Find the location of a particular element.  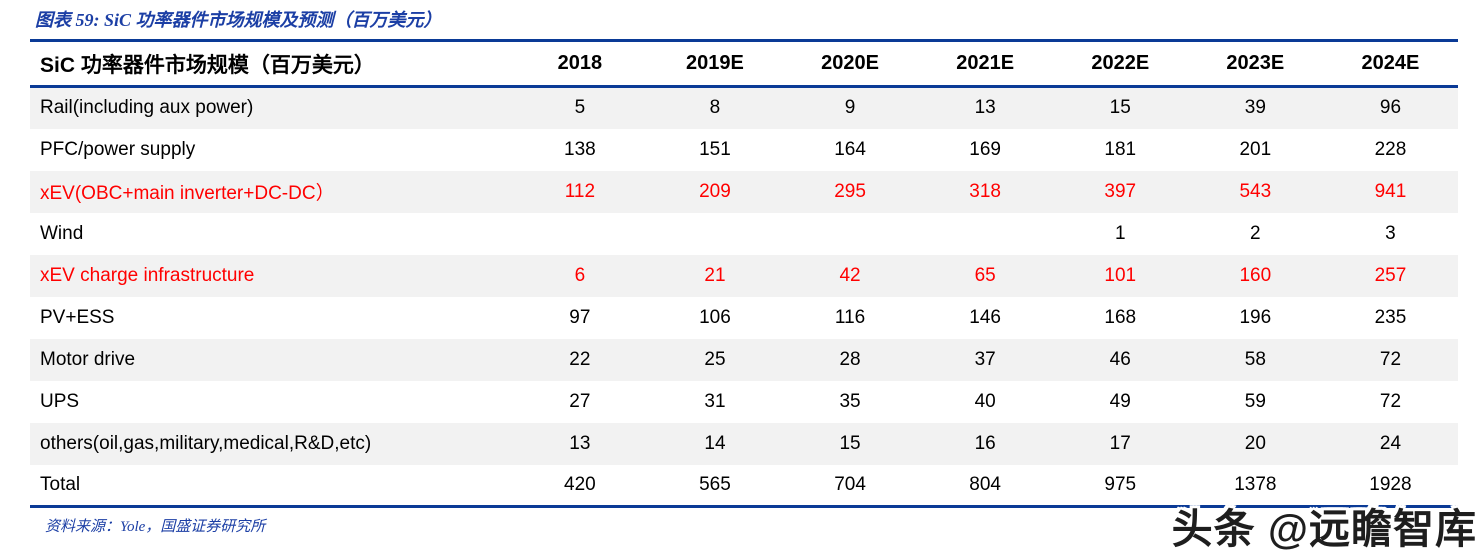

value-cell: 37 is located at coordinates (985, 359).